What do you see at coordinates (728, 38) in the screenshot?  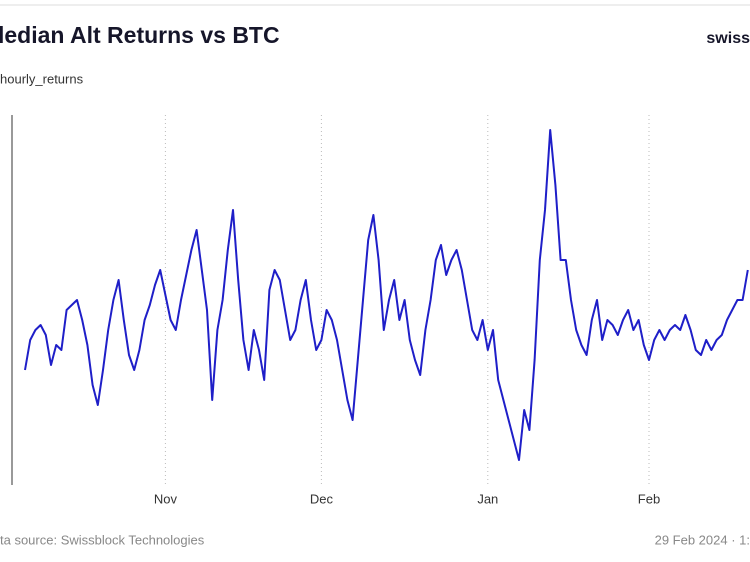 I see `brand: swiss` at bounding box center [728, 38].